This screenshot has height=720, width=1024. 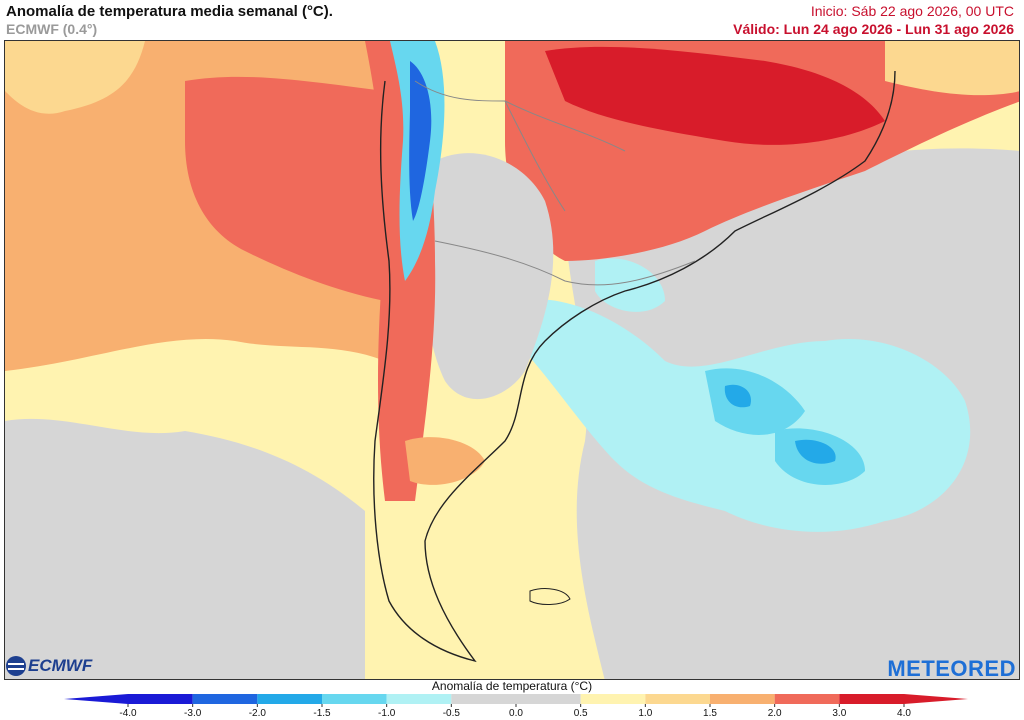 I want to click on legend-tick-label: -1.0, so click(x=387, y=713).